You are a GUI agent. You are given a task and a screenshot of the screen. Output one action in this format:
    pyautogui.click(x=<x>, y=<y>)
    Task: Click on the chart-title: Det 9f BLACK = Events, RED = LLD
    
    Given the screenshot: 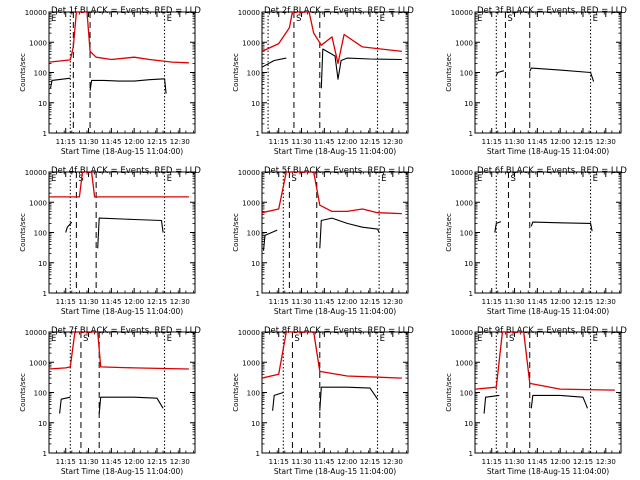 What is the action you would take?
    pyautogui.click(x=552, y=331)
    